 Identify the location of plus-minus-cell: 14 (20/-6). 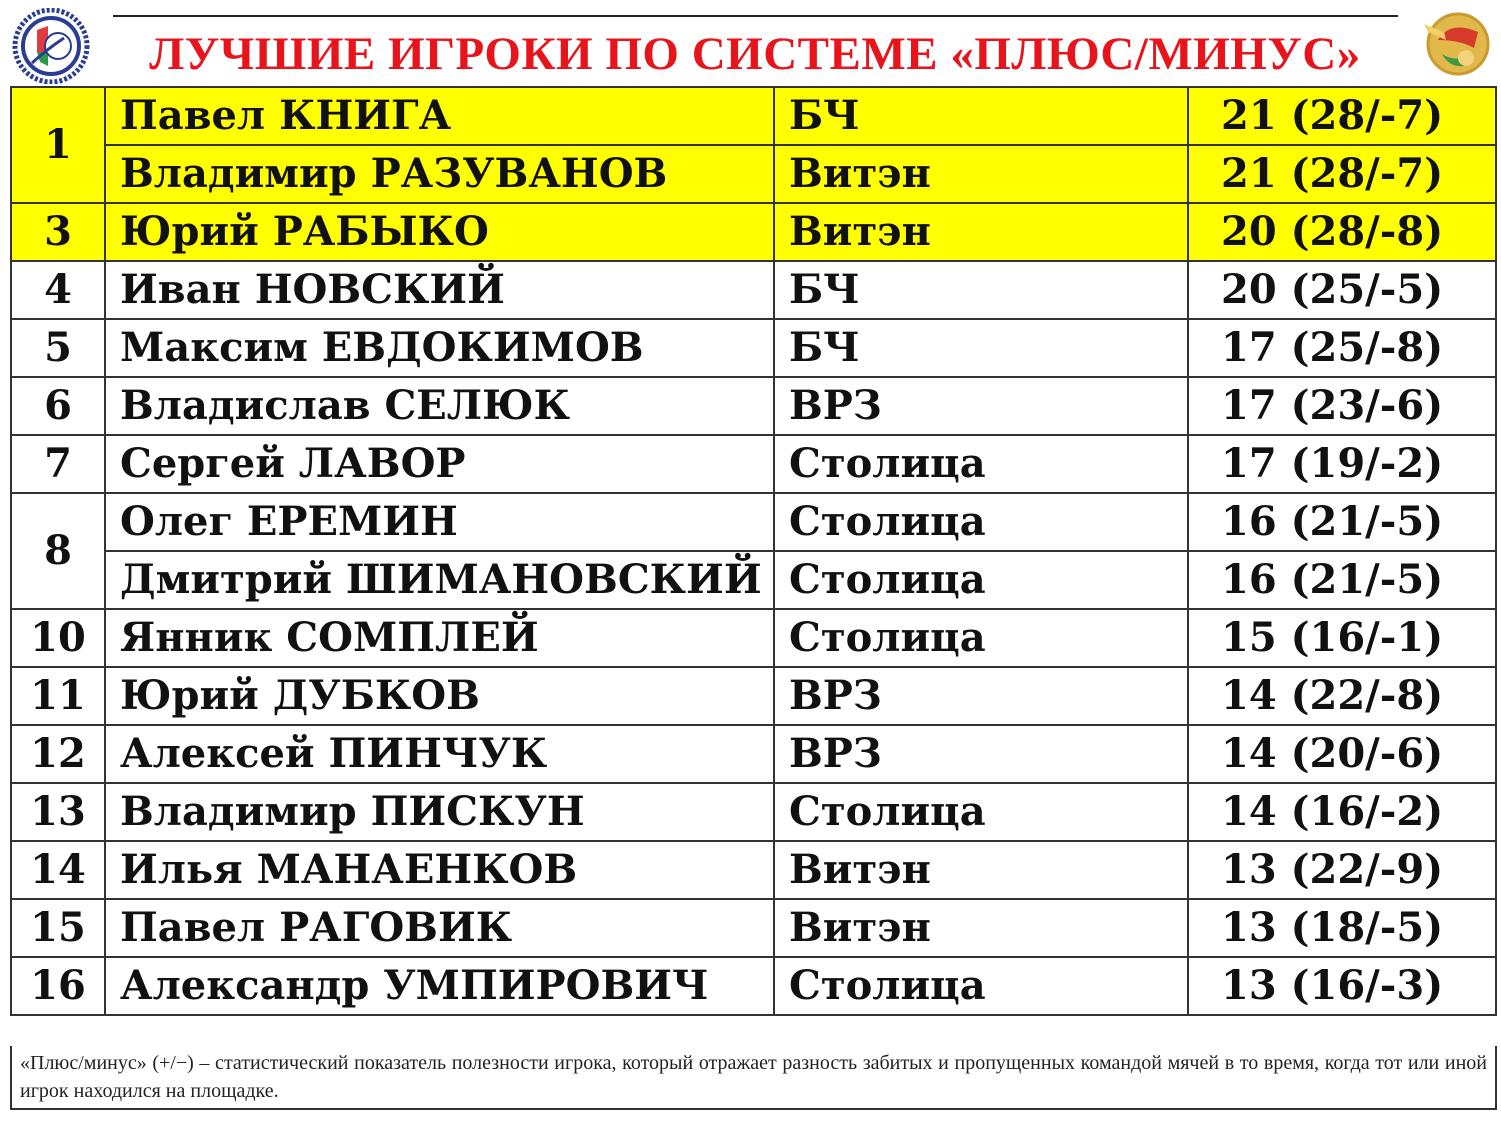
(1342, 754).